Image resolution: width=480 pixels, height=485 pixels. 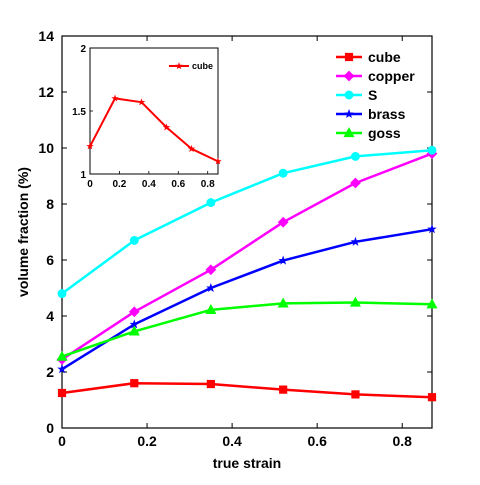 What do you see at coordinates (83, 175) in the screenshot?
I see `inset-y-tick-label: 1` at bounding box center [83, 175].